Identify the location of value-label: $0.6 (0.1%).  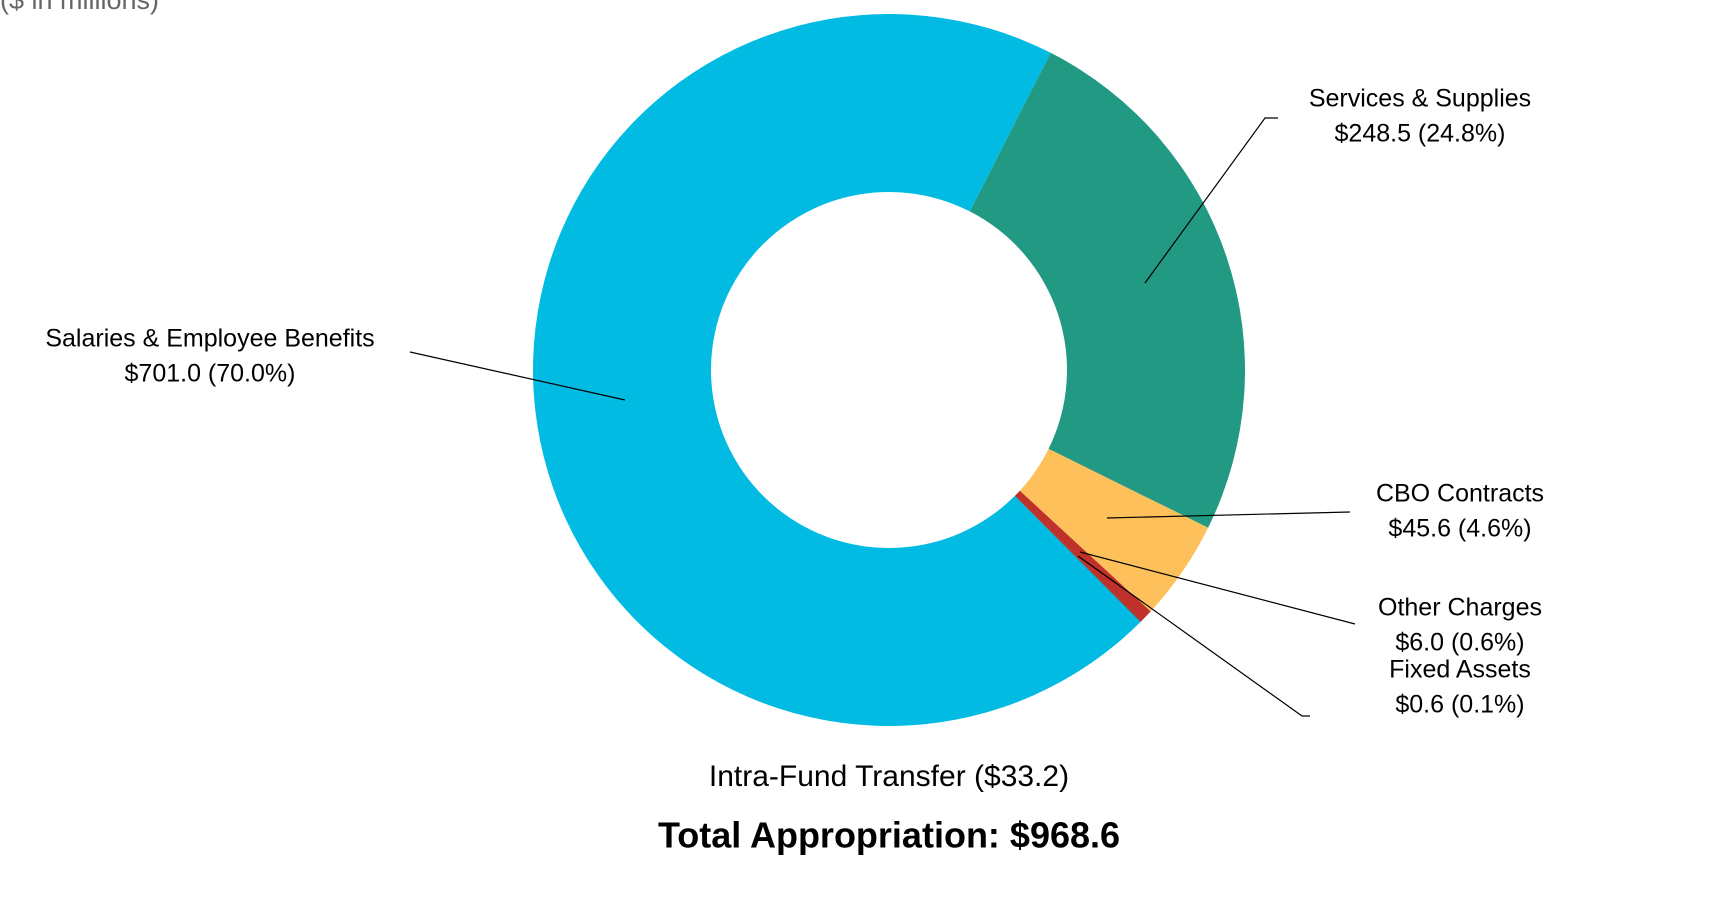
(1459, 705).